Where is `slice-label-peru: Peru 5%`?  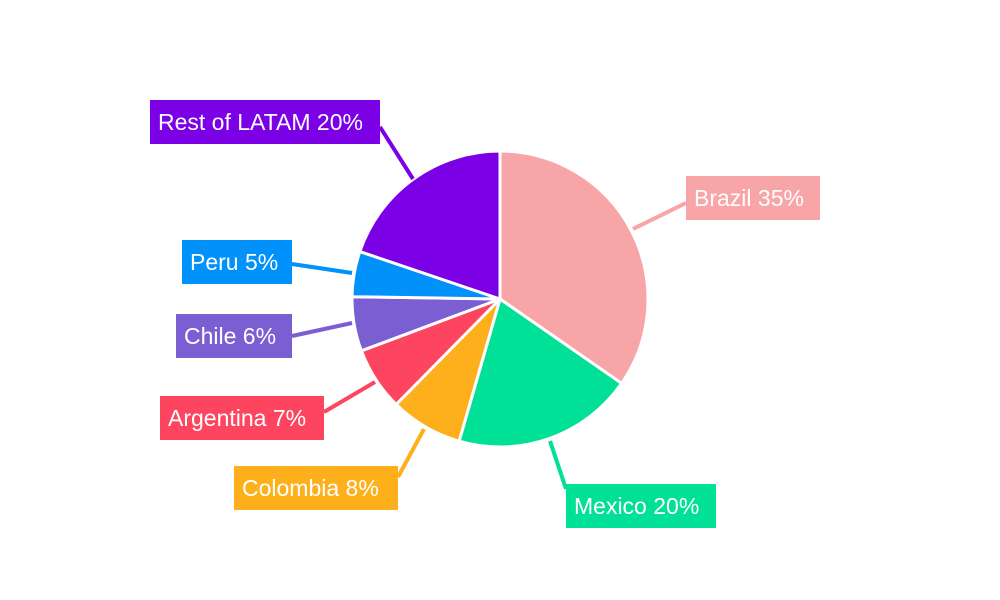
slice-label-peru: Peru 5% is located at coordinates (237, 262).